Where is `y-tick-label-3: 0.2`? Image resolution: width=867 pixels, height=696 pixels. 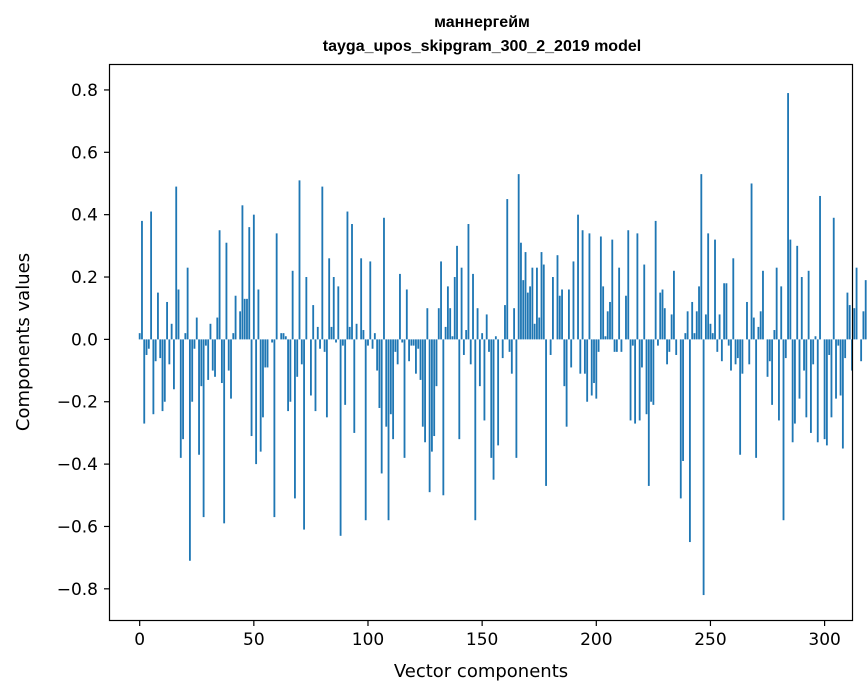
y-tick-label-3: 0.2 is located at coordinates (84, 278).